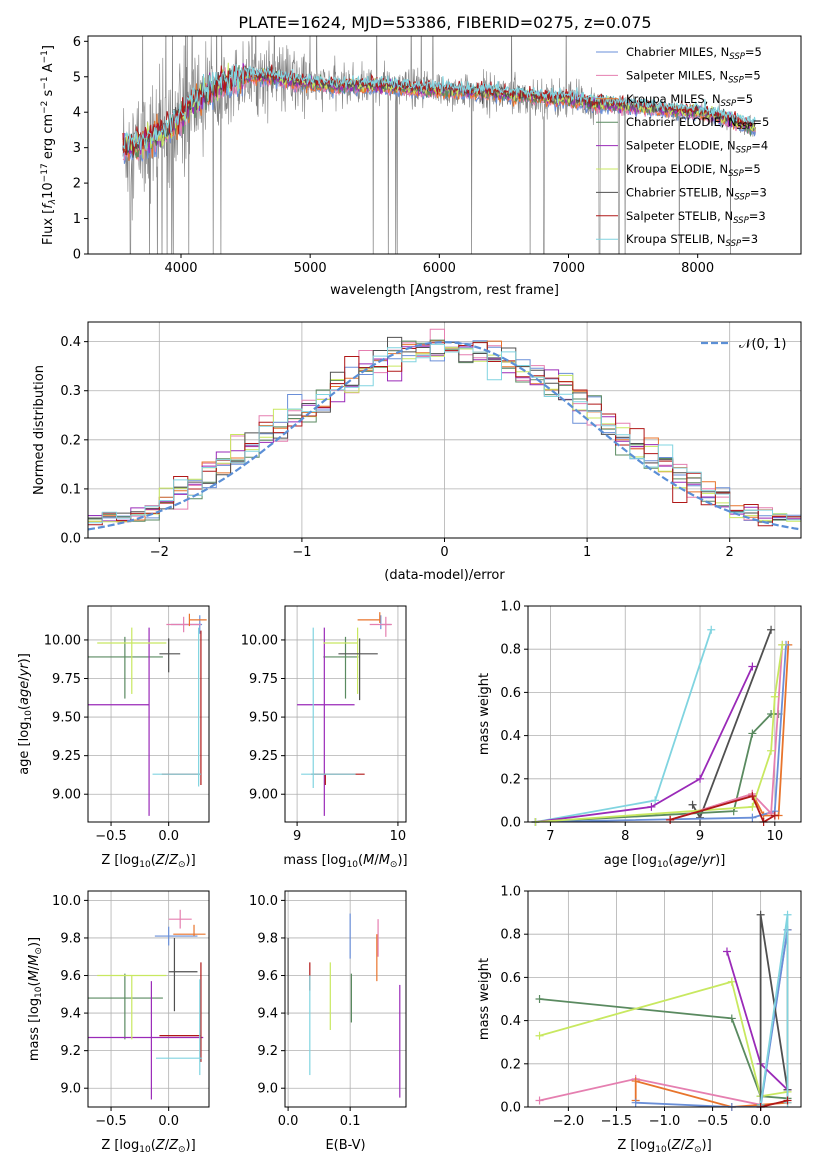 The image size is (819, 1170). What do you see at coordinates (510, 607) in the screenshot?
I see `y-tick-label: 1.0` at bounding box center [510, 607].